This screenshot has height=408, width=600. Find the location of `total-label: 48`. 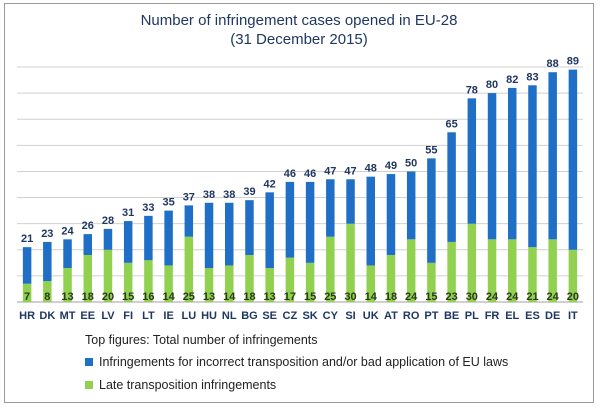

total-label: 48 is located at coordinates (371, 169).